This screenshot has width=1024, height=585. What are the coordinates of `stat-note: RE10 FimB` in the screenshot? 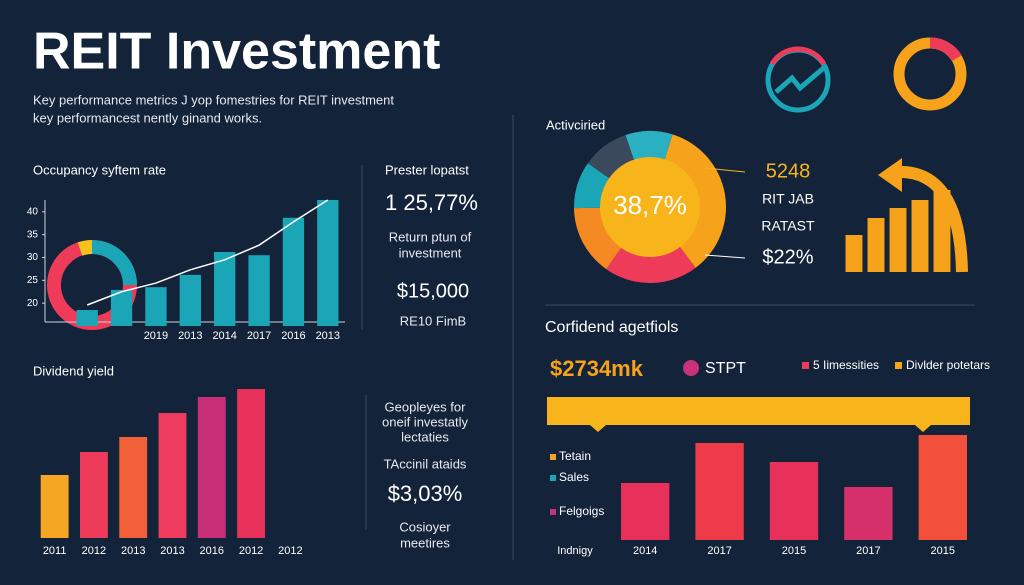 It's located at (433, 320).